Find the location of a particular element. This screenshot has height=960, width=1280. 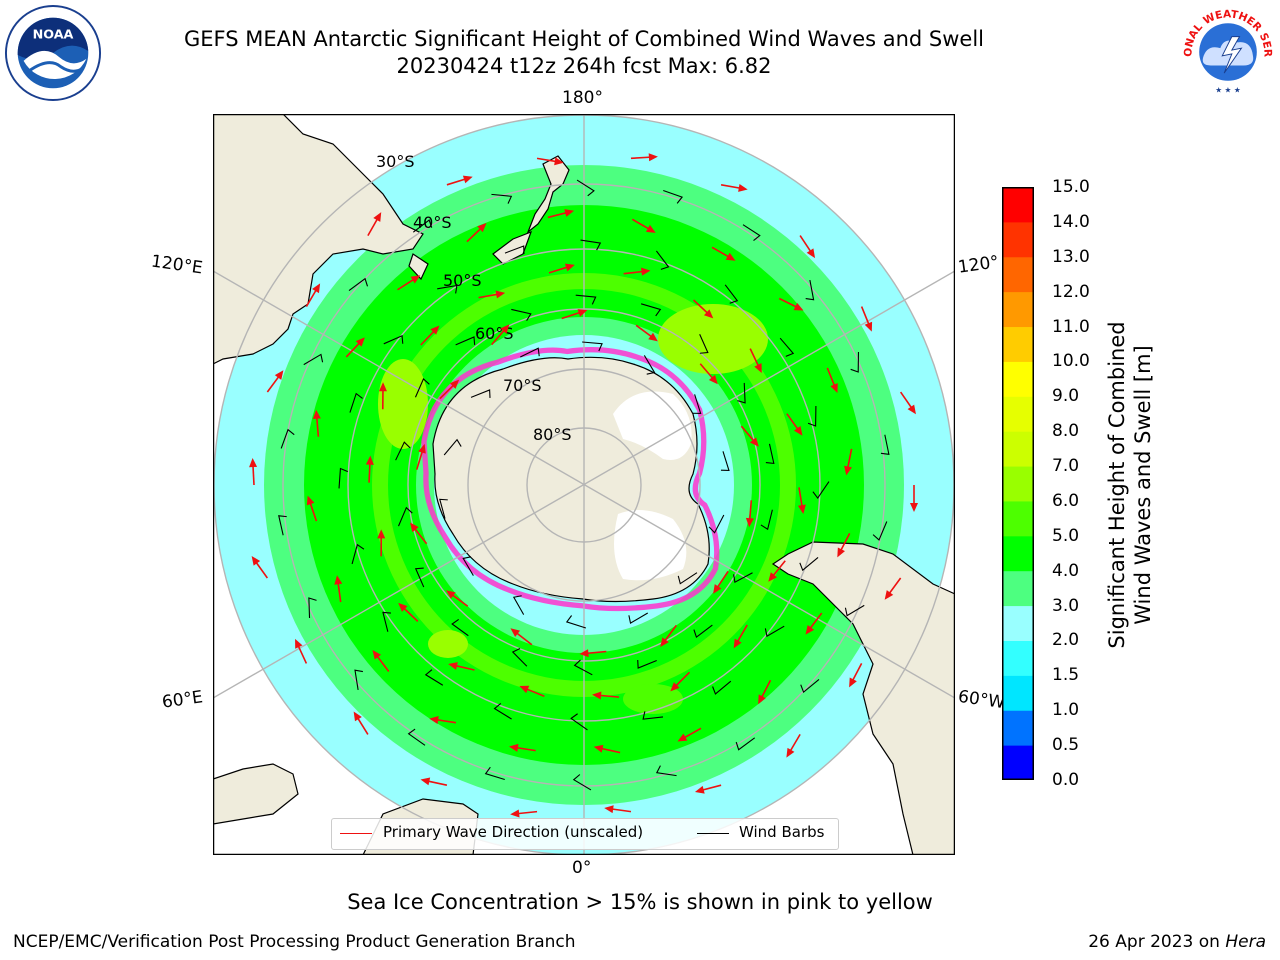

colorbar-title-line1: Significant Height of Combined is located at coordinates (1117, 484).